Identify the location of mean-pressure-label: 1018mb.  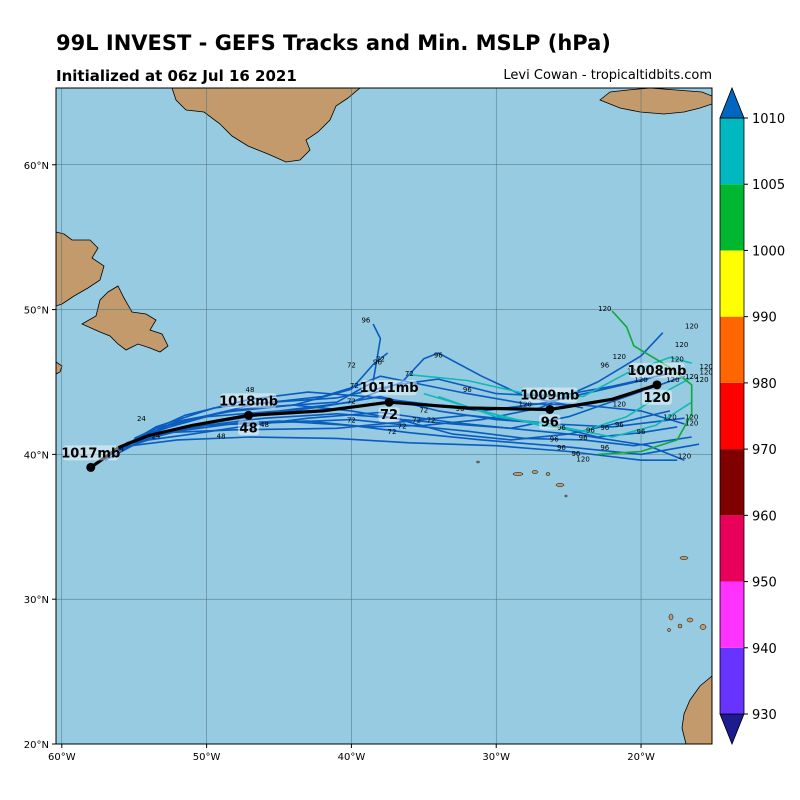
(248, 401).